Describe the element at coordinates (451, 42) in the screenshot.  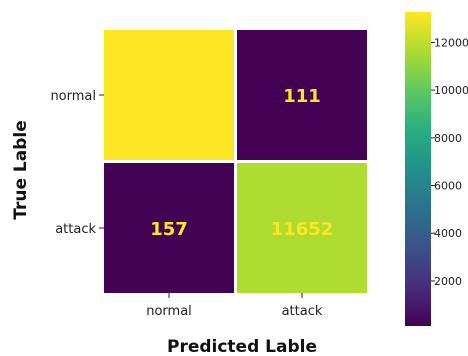
I see `colorbar-tick-label: 12000` at that location.